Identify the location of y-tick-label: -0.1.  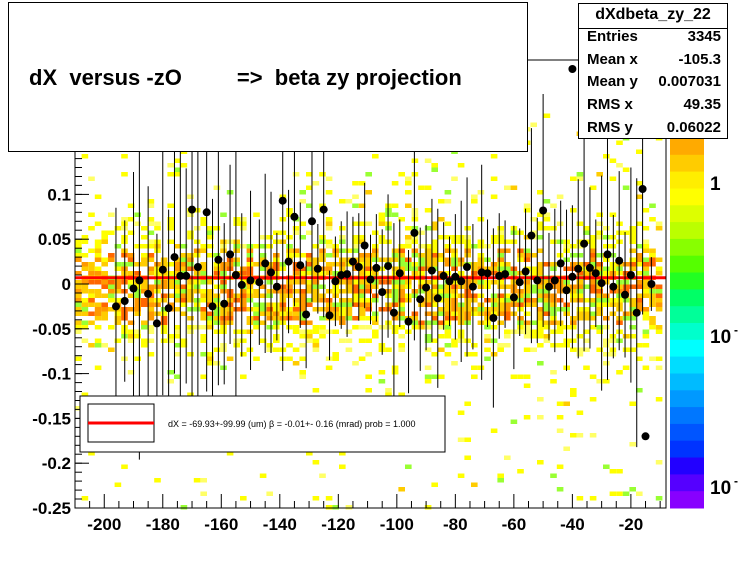
(56, 374).